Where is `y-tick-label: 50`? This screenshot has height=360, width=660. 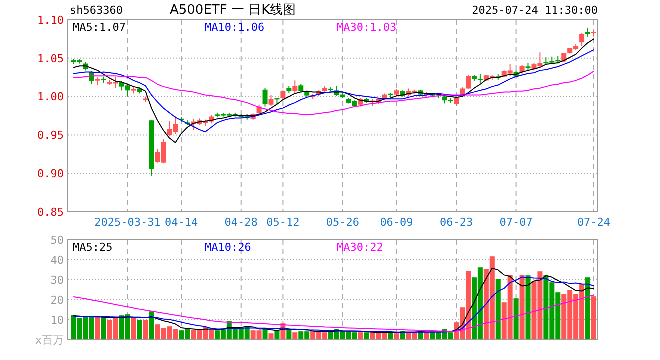
y-tick-label: 50 is located at coordinates (57, 240).